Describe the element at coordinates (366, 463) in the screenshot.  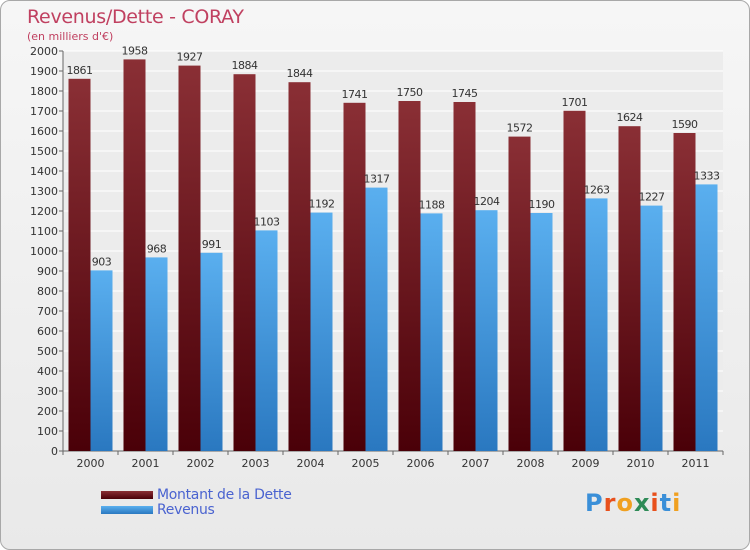
I see `x-tick-label: 2005` at that location.